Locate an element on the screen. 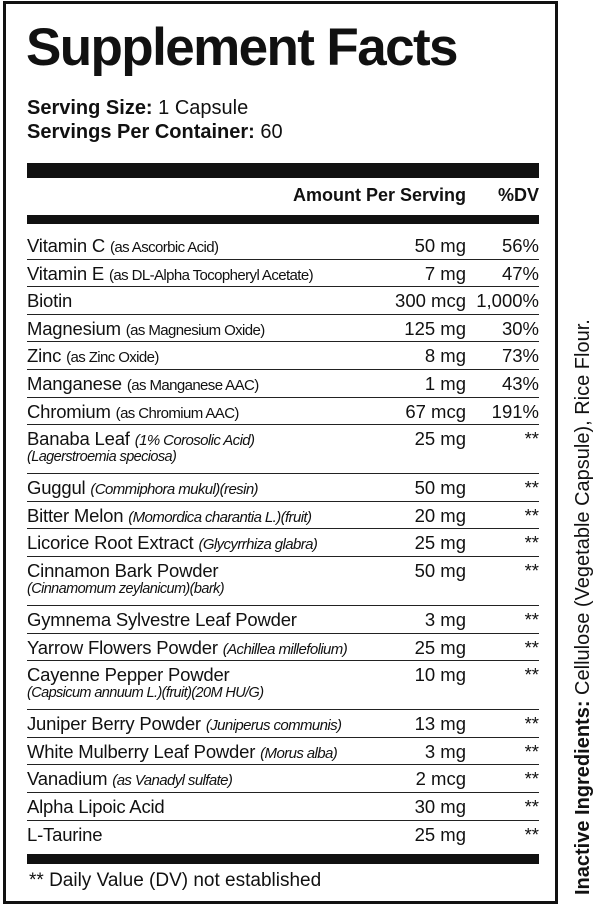 This screenshot has width=600, height=904. ingredient-detail: (as Manganese AAC) is located at coordinates (192, 385).